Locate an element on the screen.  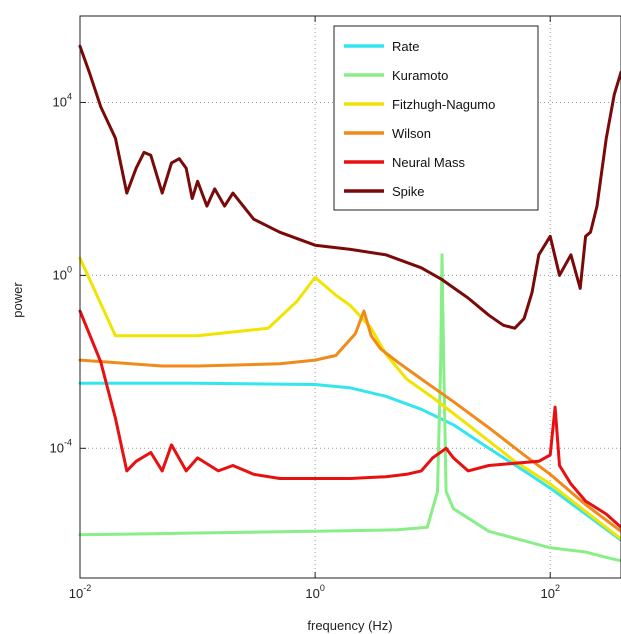
x-tick-label: 10⁻² is located at coordinates (80, 592).